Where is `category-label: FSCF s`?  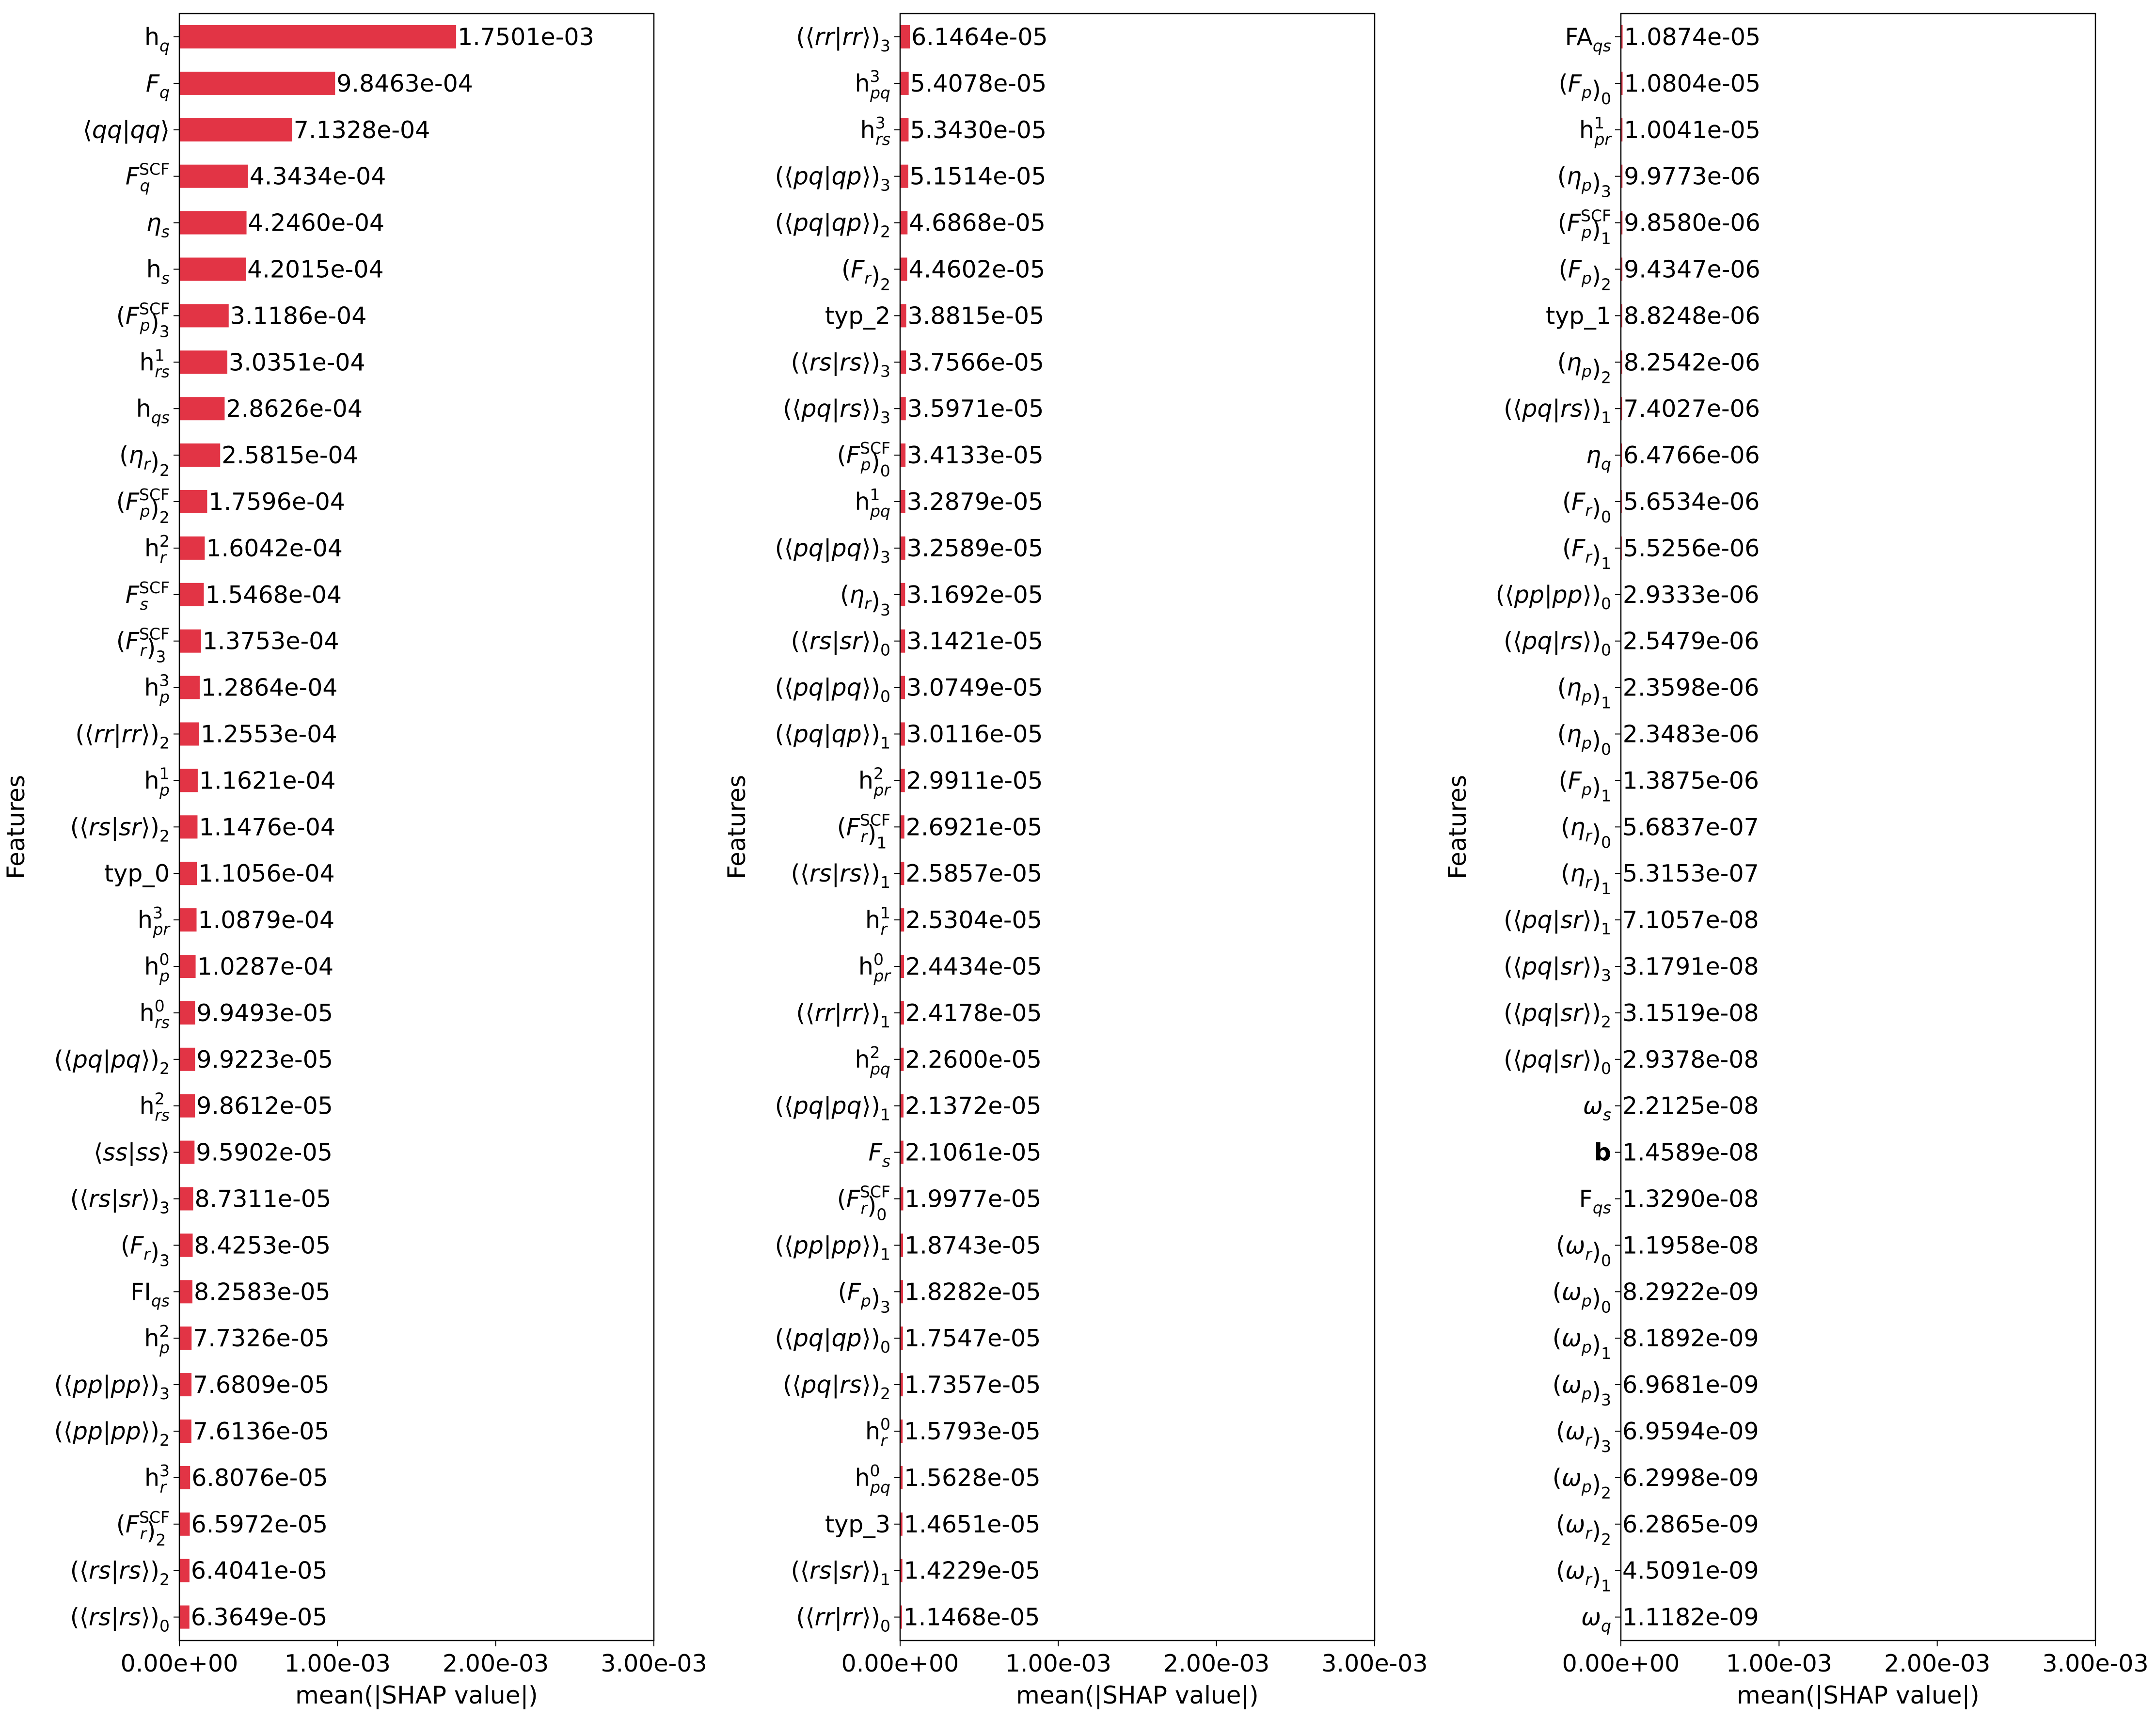 category-label: FSCF s is located at coordinates (148, 596).